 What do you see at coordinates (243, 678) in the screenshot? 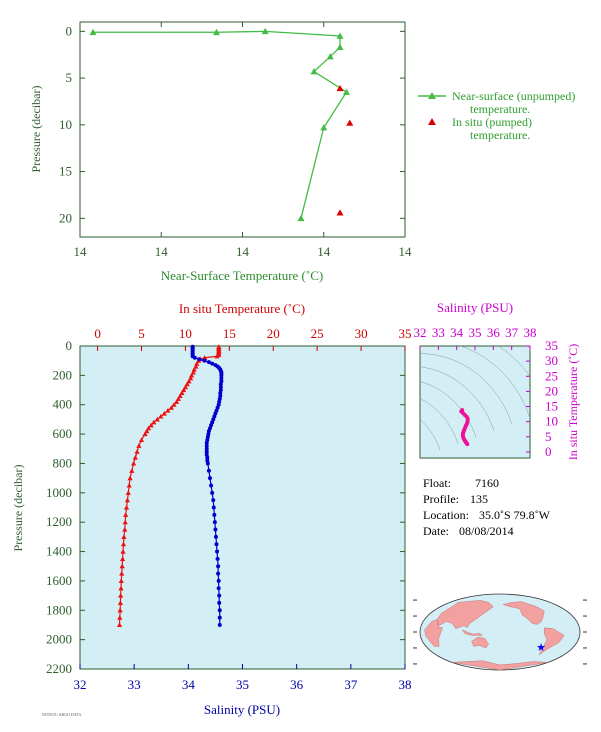
I see `profile-salinity-ticks: 32 33 34 35 36 37 38` at bounding box center [243, 678].